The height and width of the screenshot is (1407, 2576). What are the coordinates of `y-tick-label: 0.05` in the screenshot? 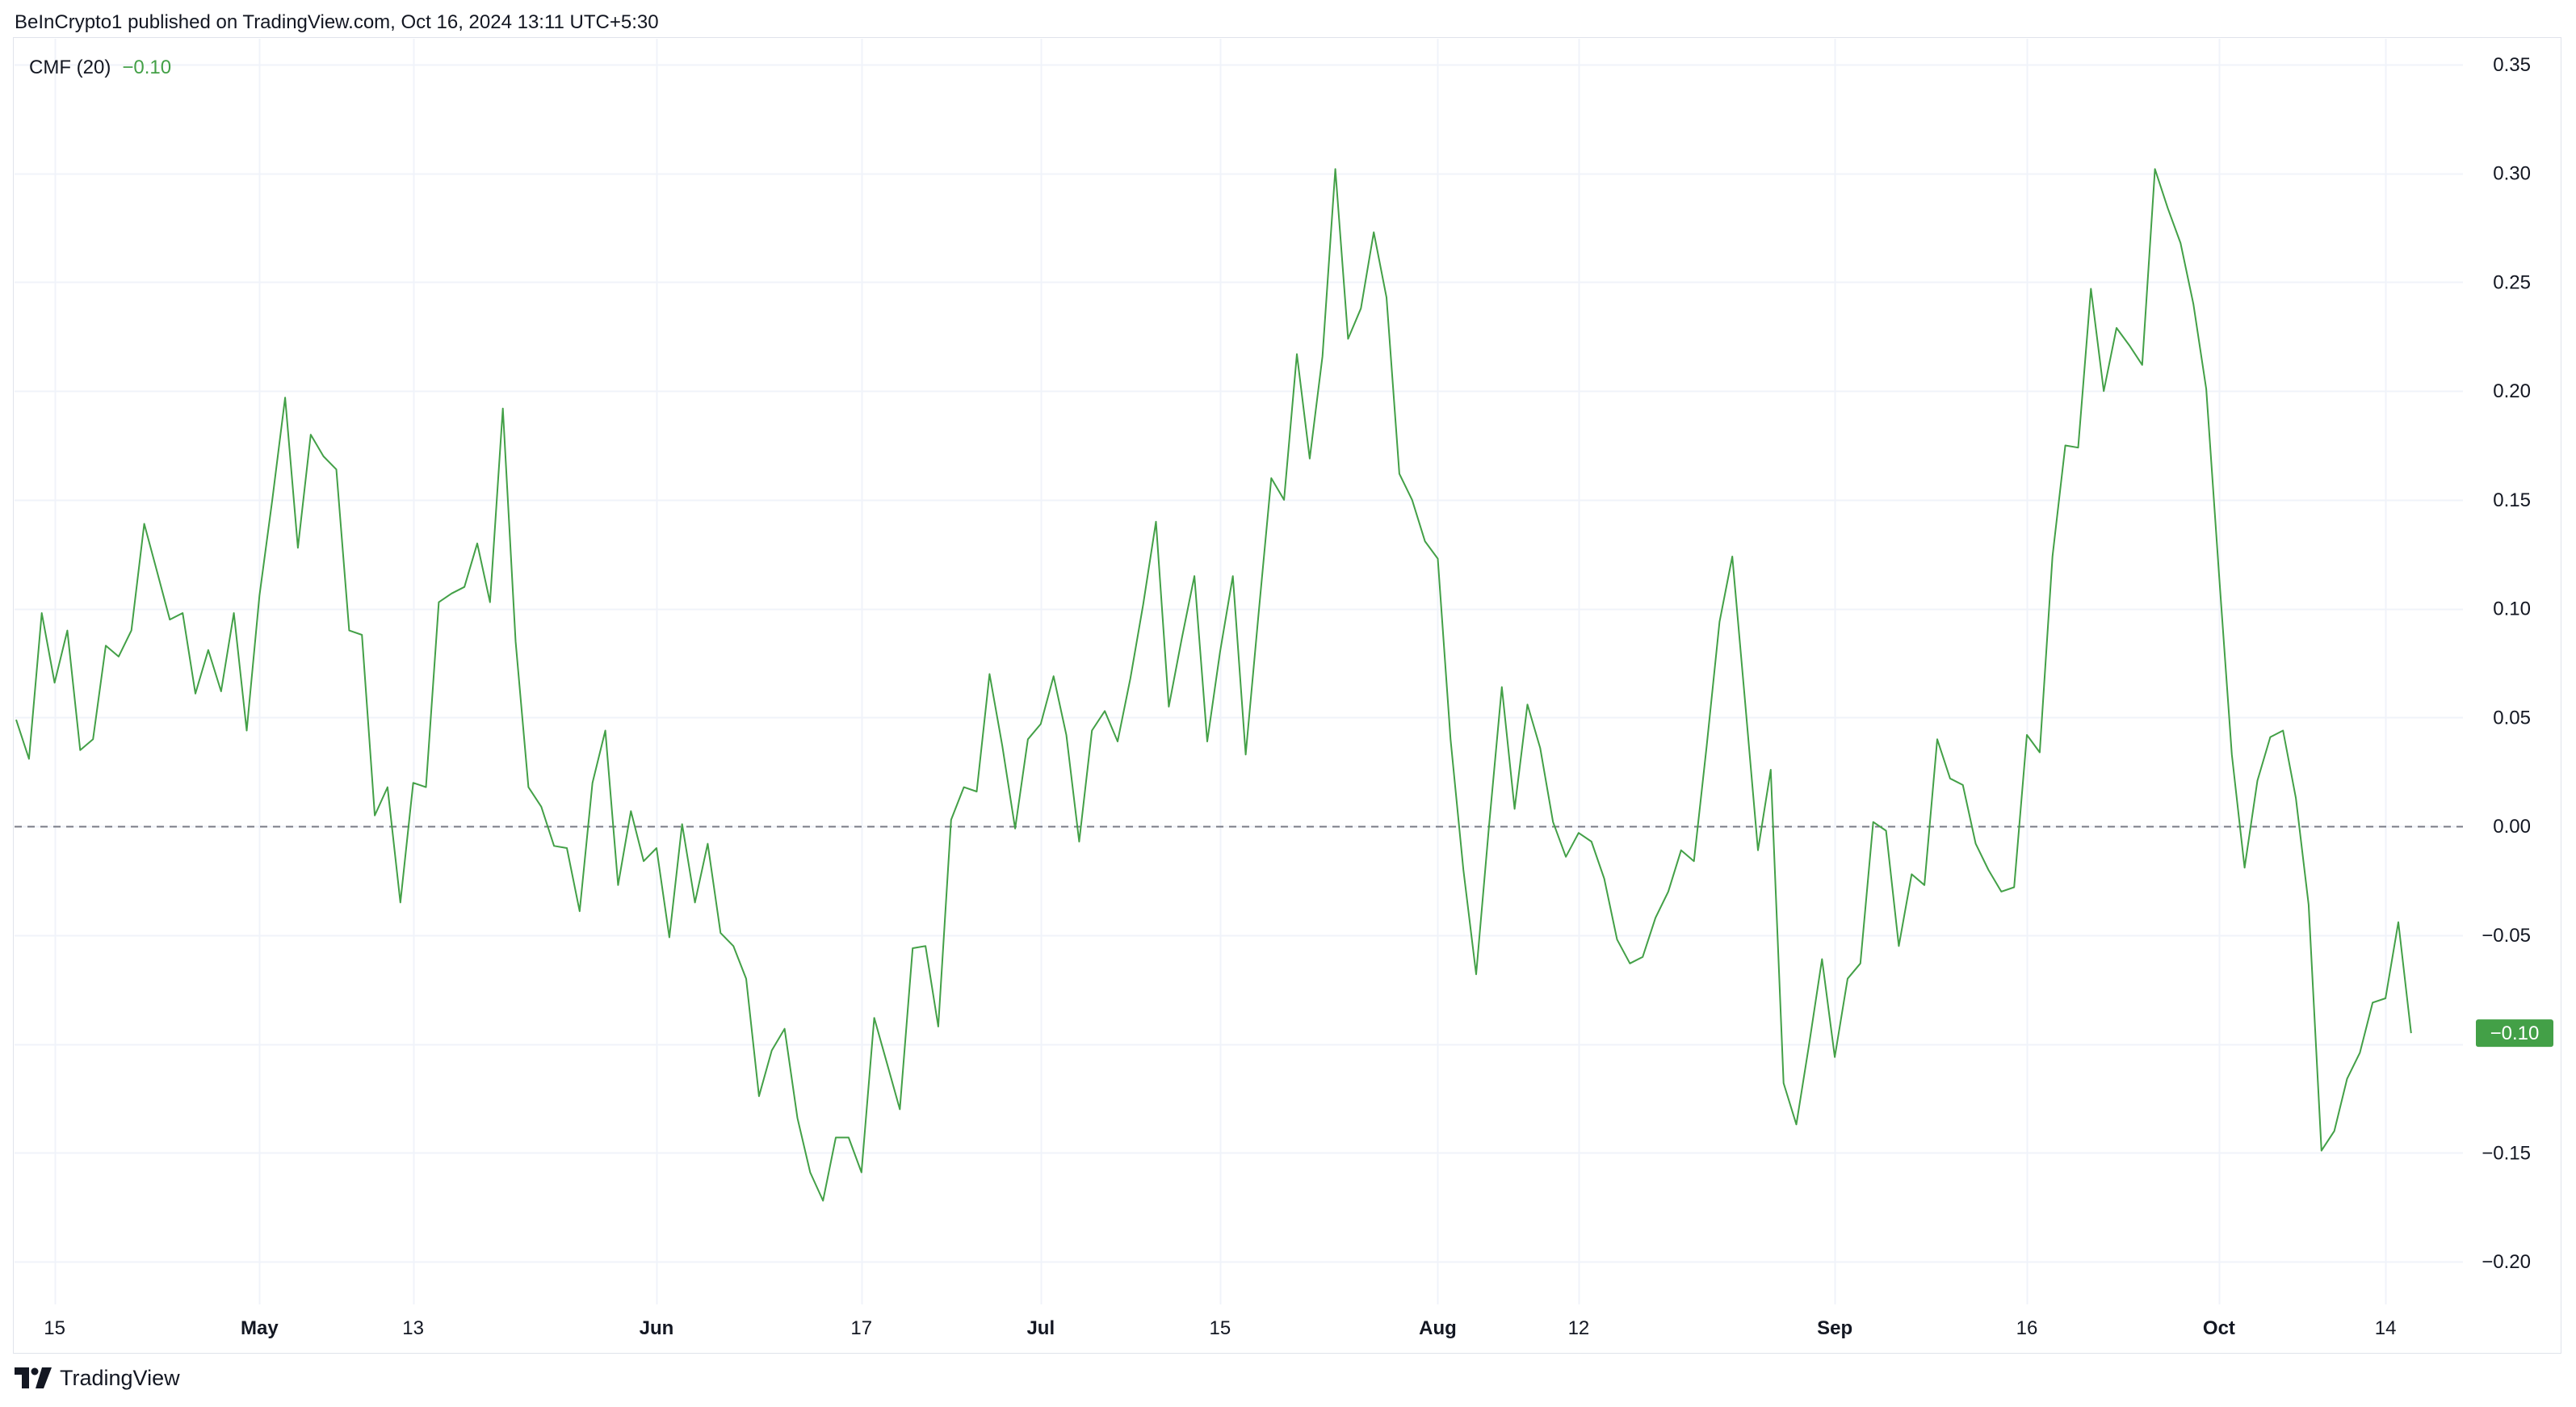 It's located at (2512, 718).